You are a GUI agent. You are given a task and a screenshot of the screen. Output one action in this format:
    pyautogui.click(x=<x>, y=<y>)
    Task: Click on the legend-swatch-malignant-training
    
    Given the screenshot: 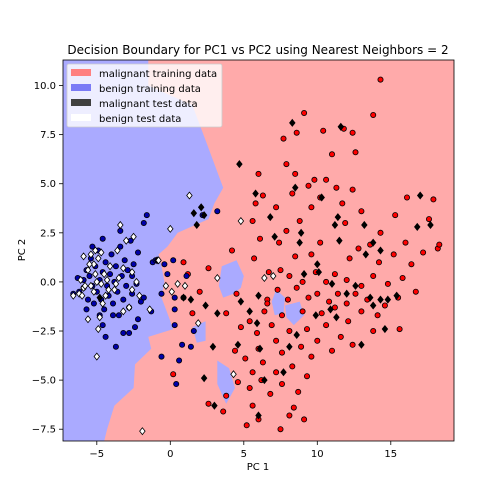 What is the action you would take?
    pyautogui.click(x=81, y=72)
    